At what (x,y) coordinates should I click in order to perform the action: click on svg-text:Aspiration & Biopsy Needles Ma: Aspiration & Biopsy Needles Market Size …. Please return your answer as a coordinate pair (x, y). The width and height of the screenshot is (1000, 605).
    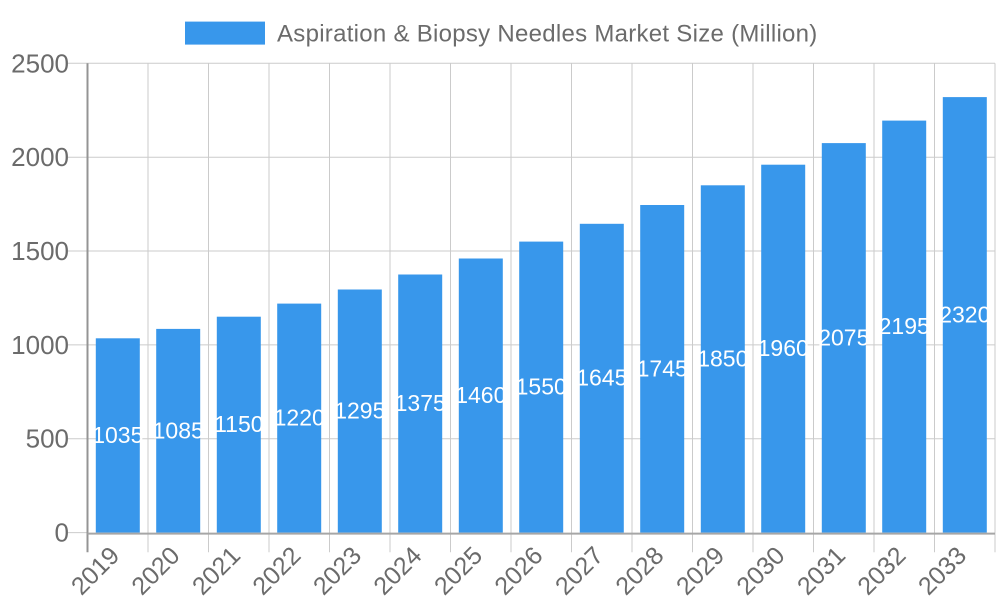
    Looking at the image, I should click on (547, 34).